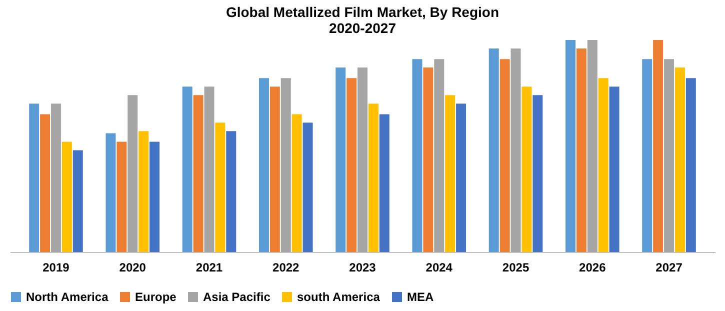  I want to click on legend-label: Europe, so click(156, 297).